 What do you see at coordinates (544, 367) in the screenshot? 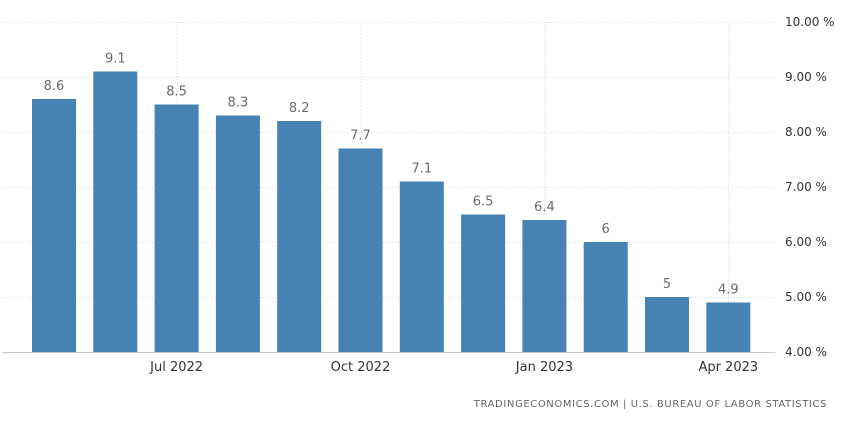
I see `x-tick-label: Jan 2023` at bounding box center [544, 367].